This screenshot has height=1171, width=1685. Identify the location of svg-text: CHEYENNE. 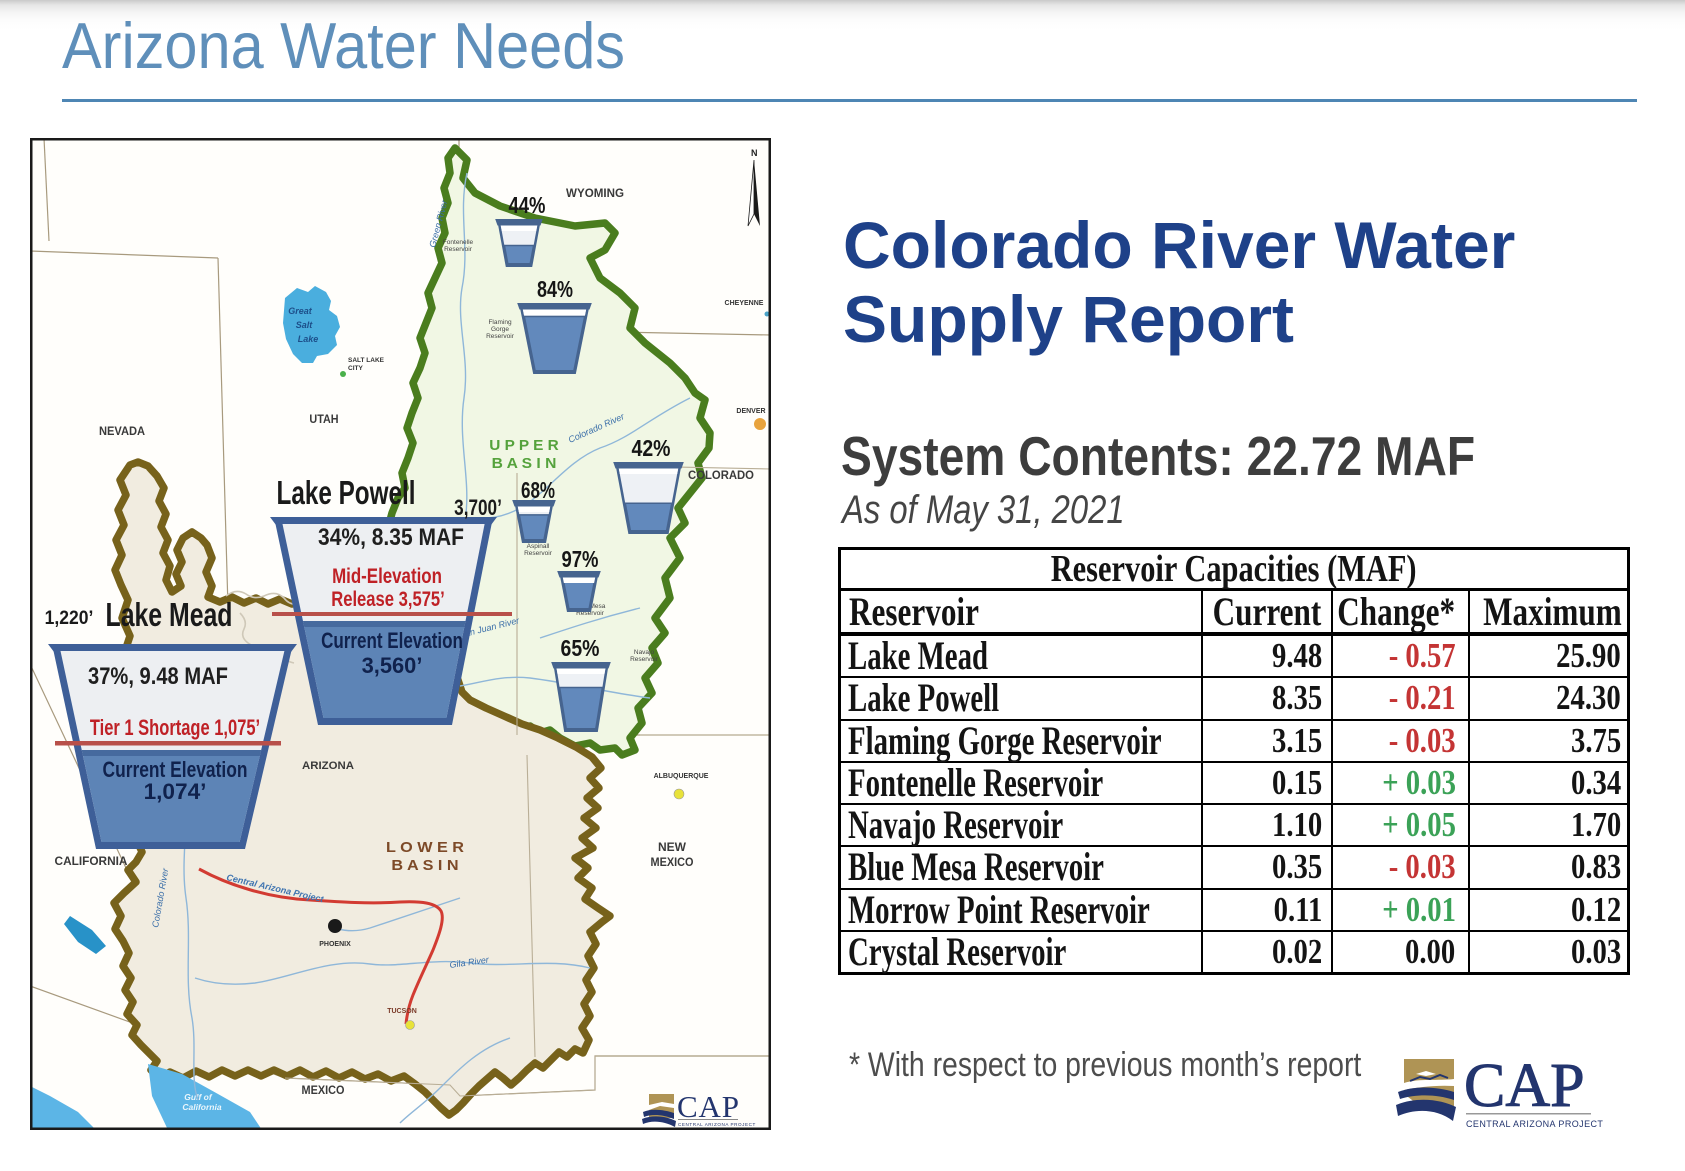
(744, 303).